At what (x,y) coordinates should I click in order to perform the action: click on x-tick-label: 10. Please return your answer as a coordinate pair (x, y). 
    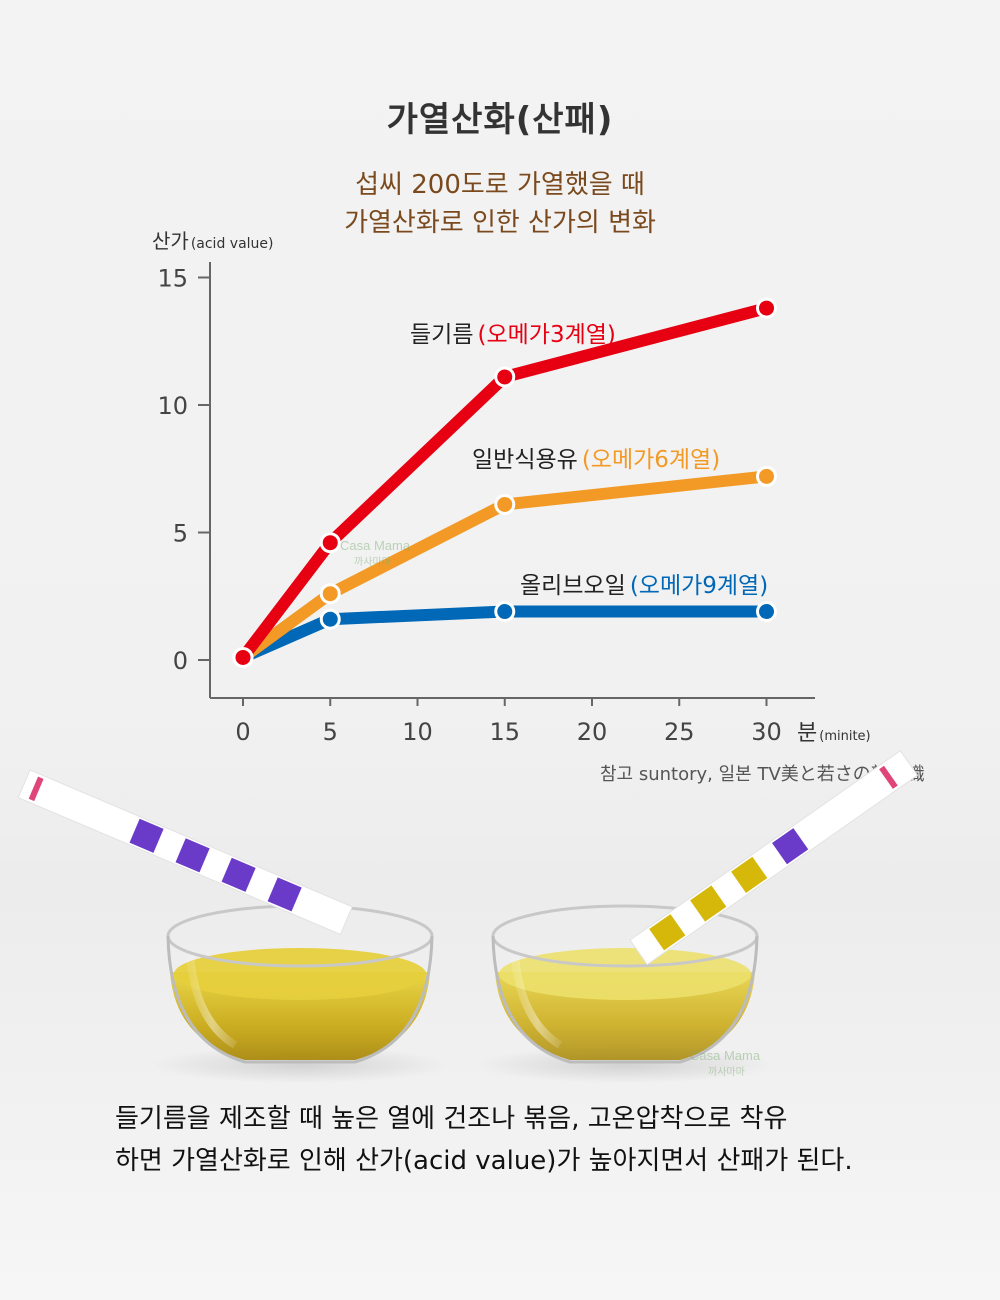
    Looking at the image, I should click on (417, 732).